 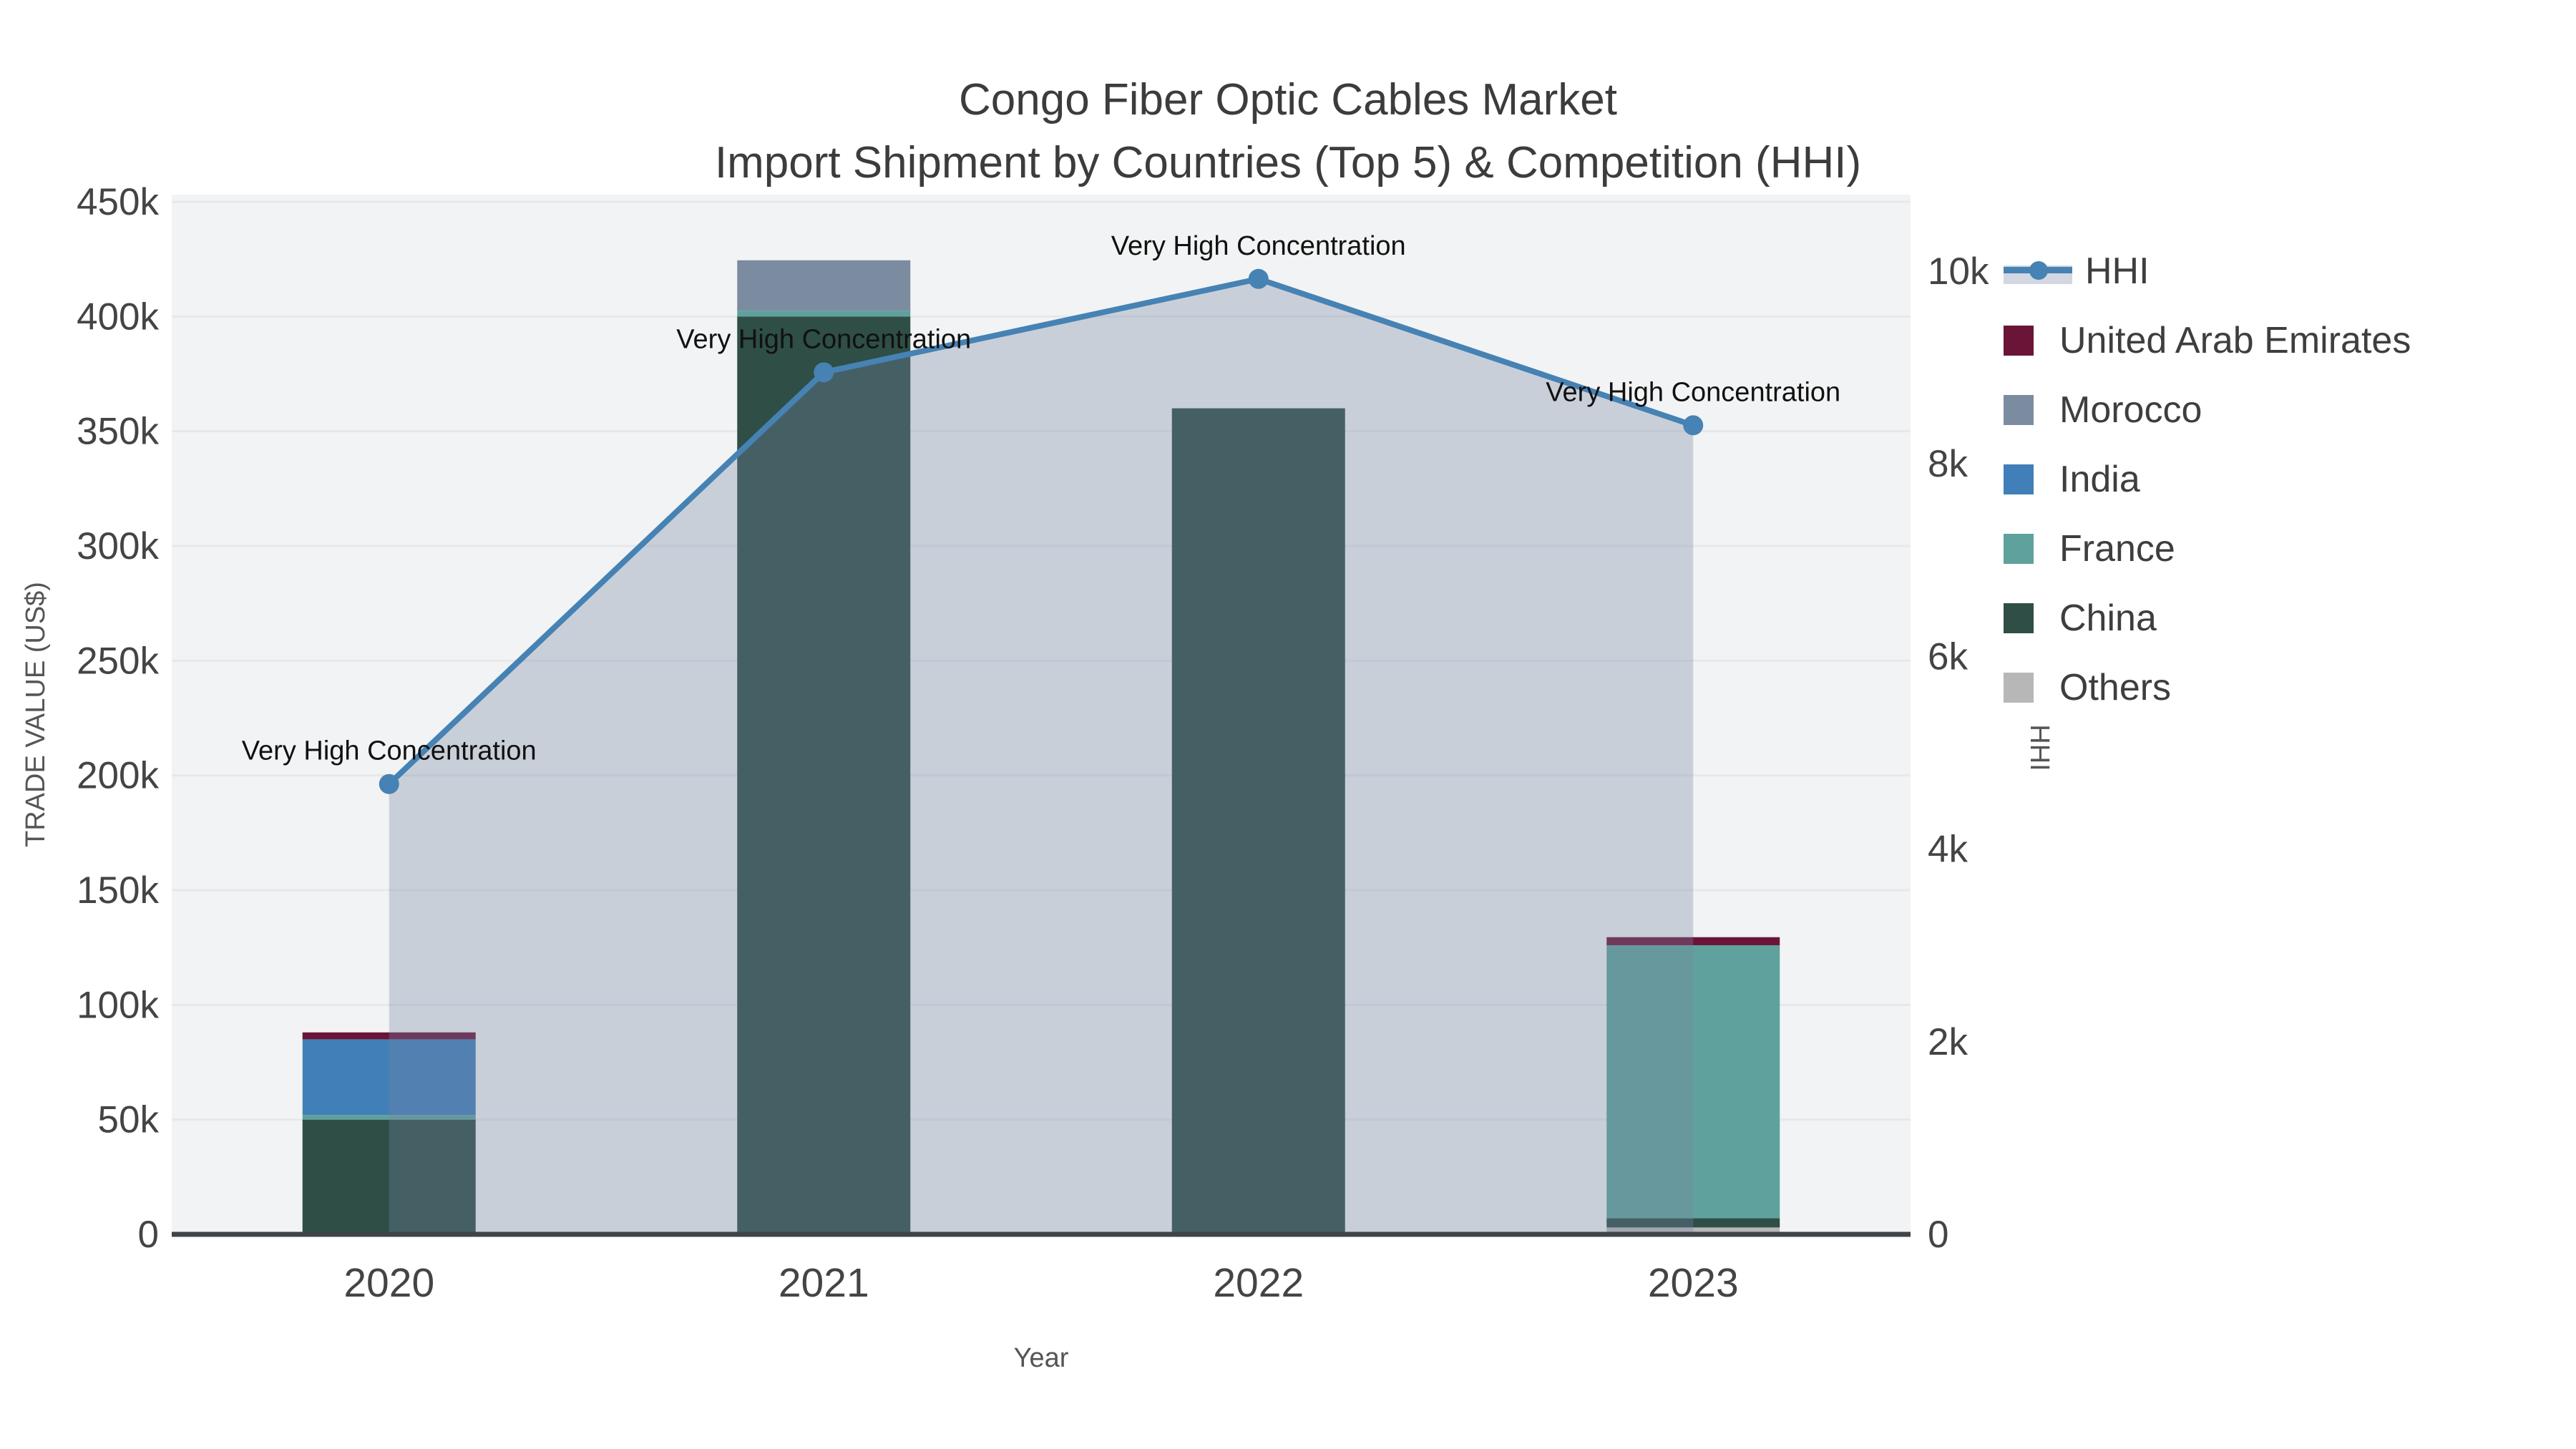 I want to click on y-right-tick-4k: 4k, so click(x=1948, y=850).